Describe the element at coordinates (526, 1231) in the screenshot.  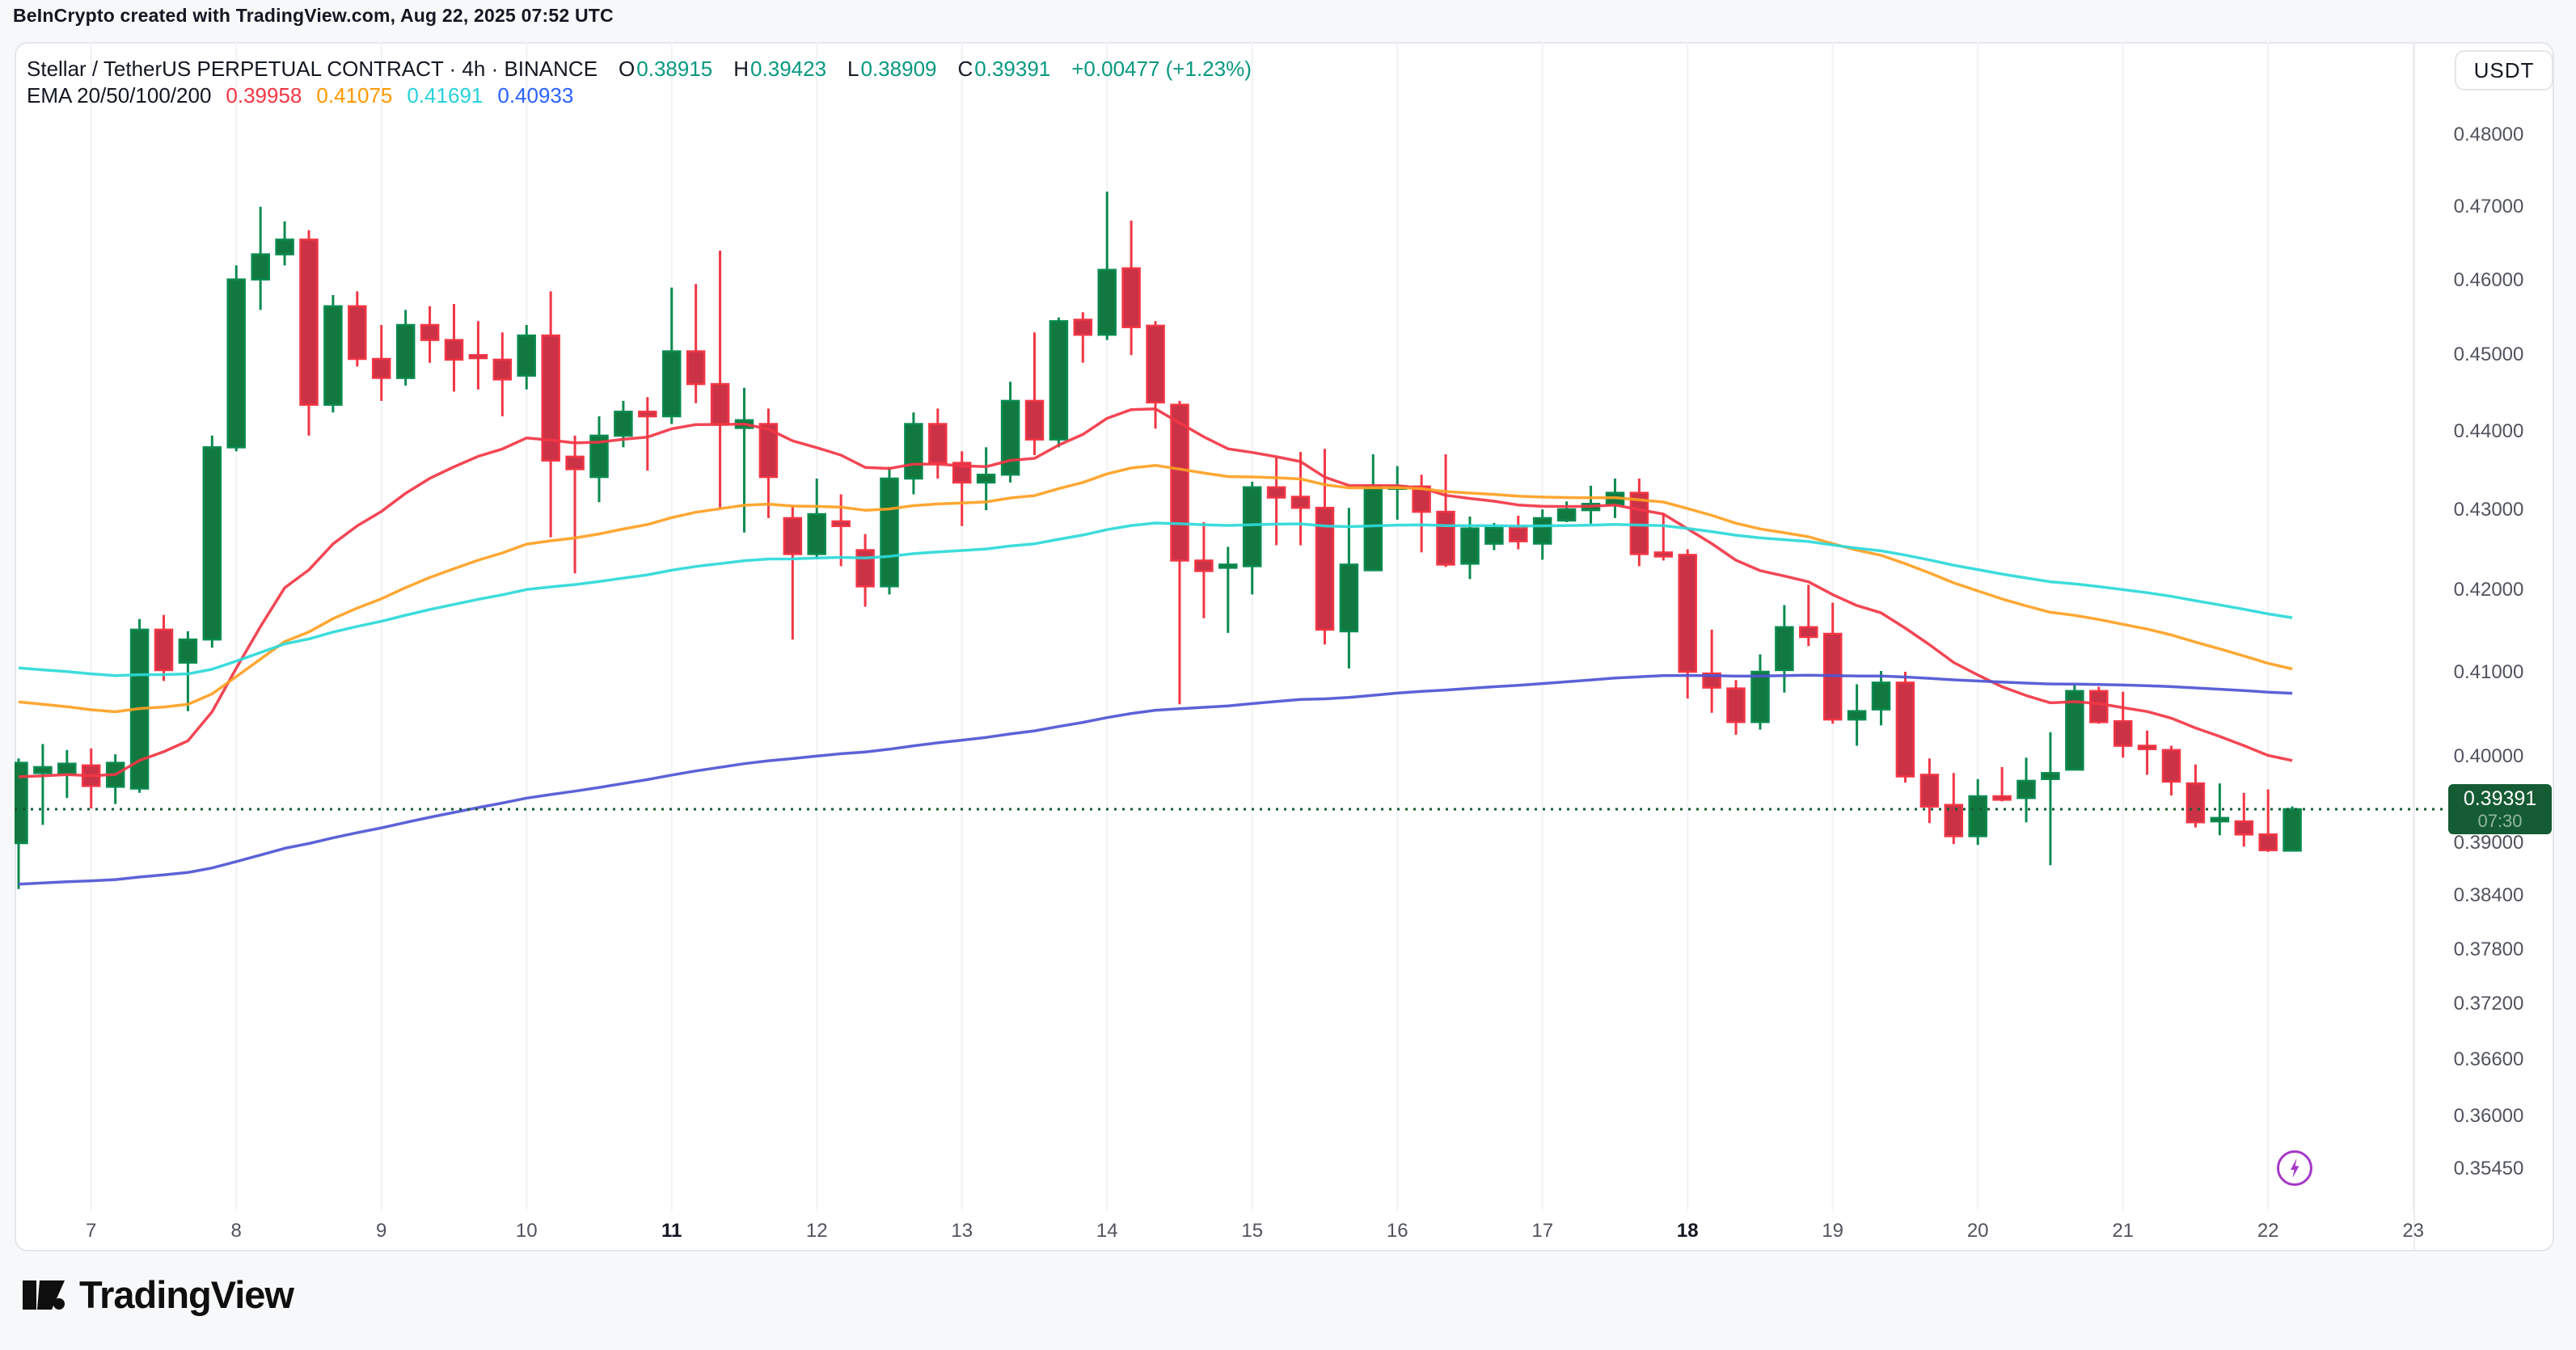
I see `time-axis-label: 10` at that location.